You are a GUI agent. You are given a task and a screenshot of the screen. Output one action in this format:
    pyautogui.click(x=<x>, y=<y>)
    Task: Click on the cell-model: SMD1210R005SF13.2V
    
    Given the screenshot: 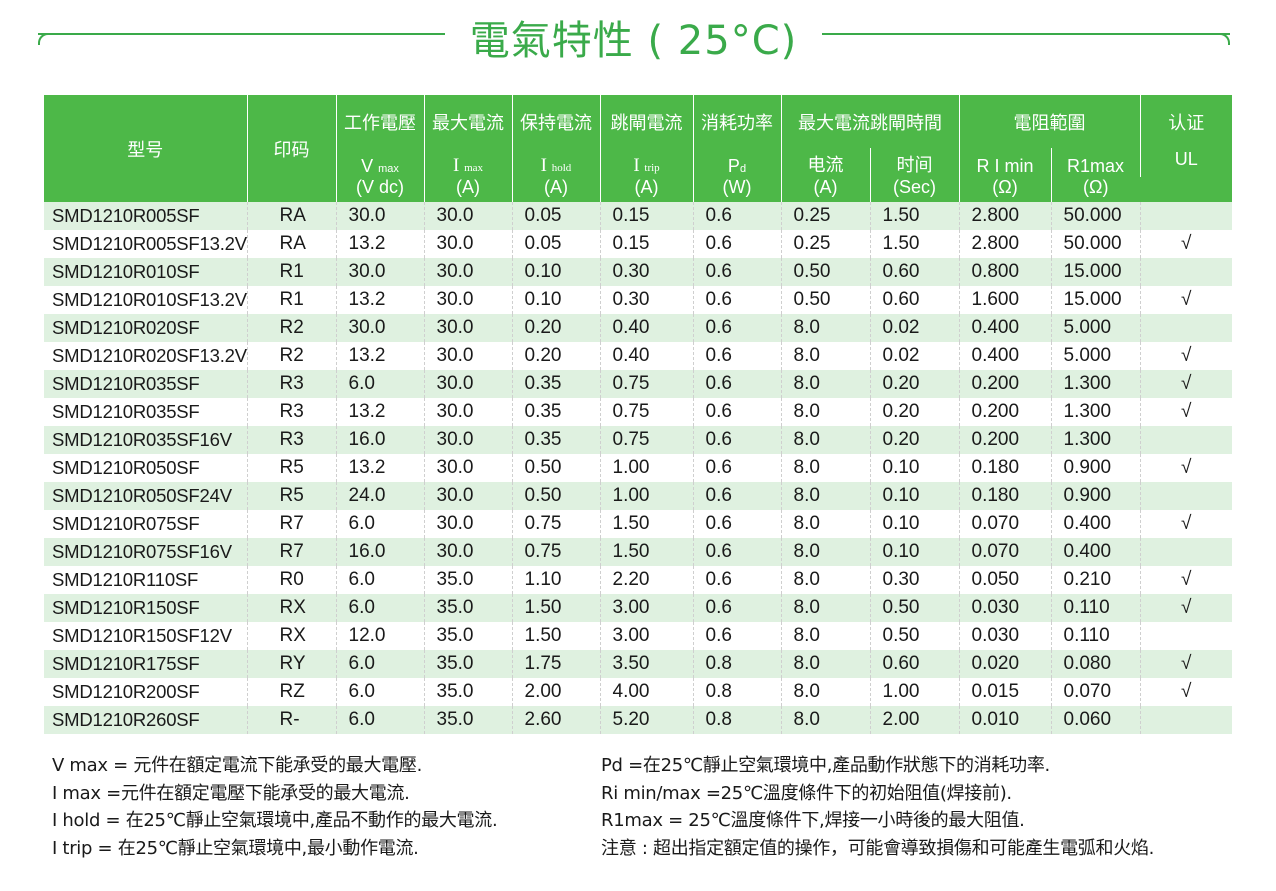 What is the action you would take?
    pyautogui.click(x=146, y=244)
    